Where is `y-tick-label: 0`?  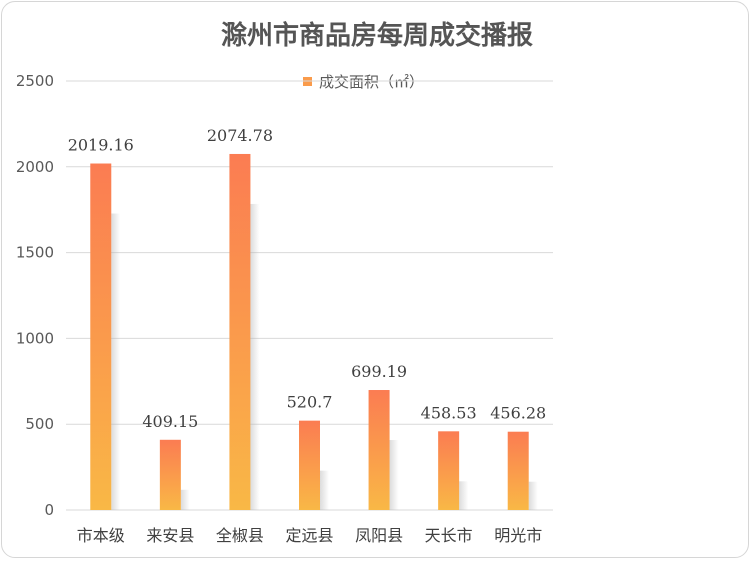 y-tick-label: 0 is located at coordinates (49, 510).